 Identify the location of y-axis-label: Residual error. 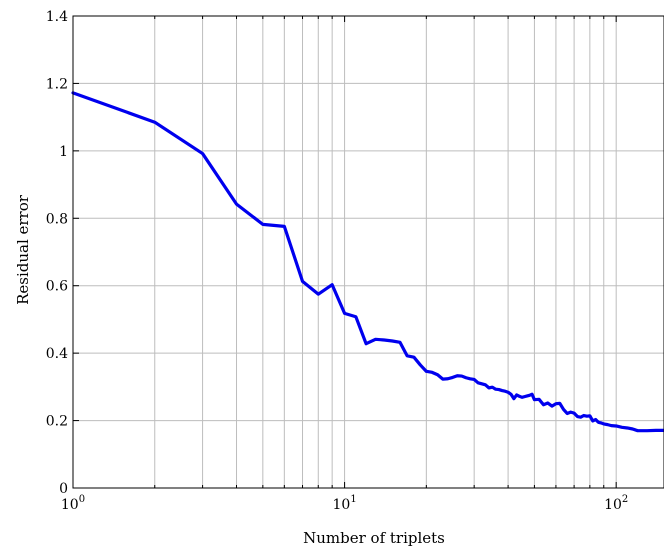
(23, 249).